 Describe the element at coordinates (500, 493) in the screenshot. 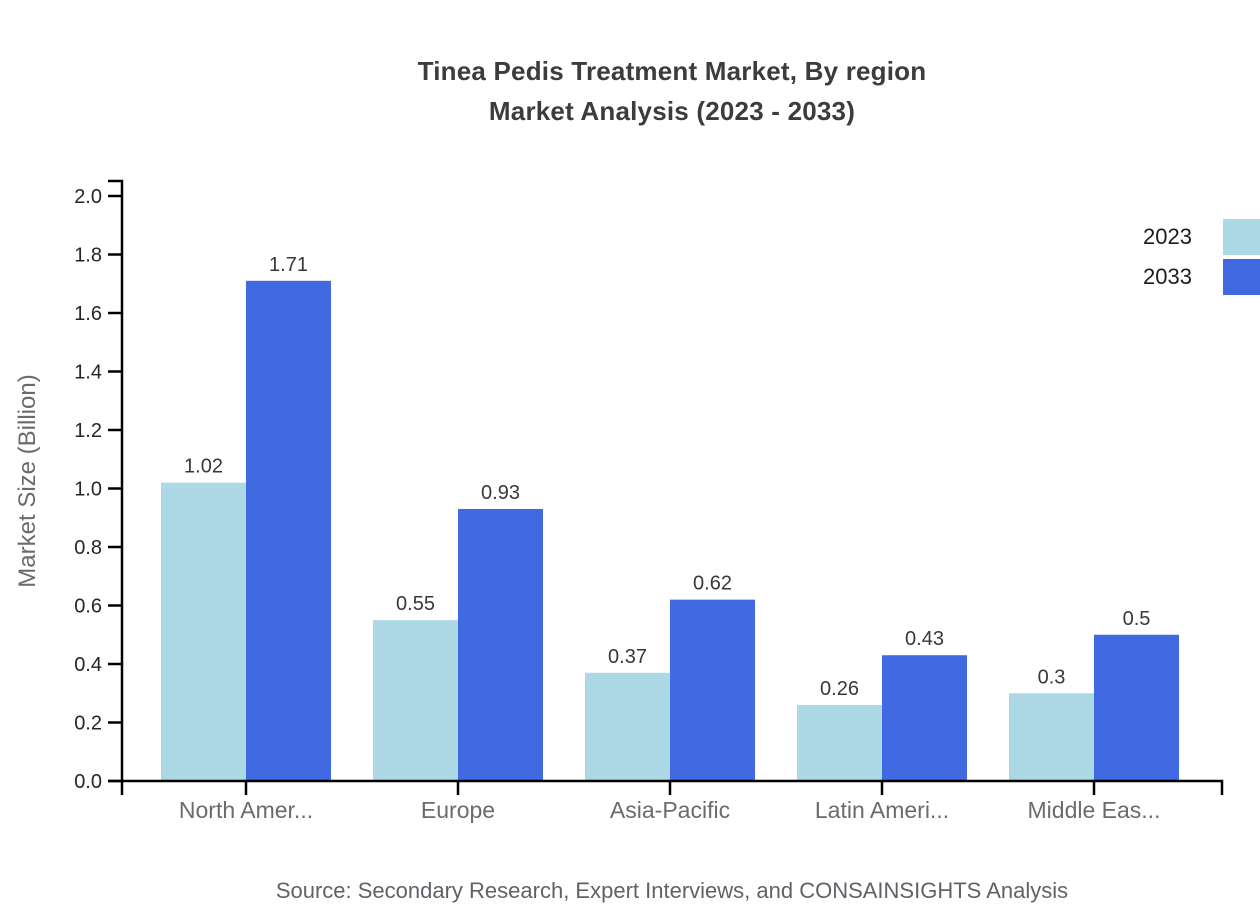

I see `bar-value-label: 0.93` at that location.